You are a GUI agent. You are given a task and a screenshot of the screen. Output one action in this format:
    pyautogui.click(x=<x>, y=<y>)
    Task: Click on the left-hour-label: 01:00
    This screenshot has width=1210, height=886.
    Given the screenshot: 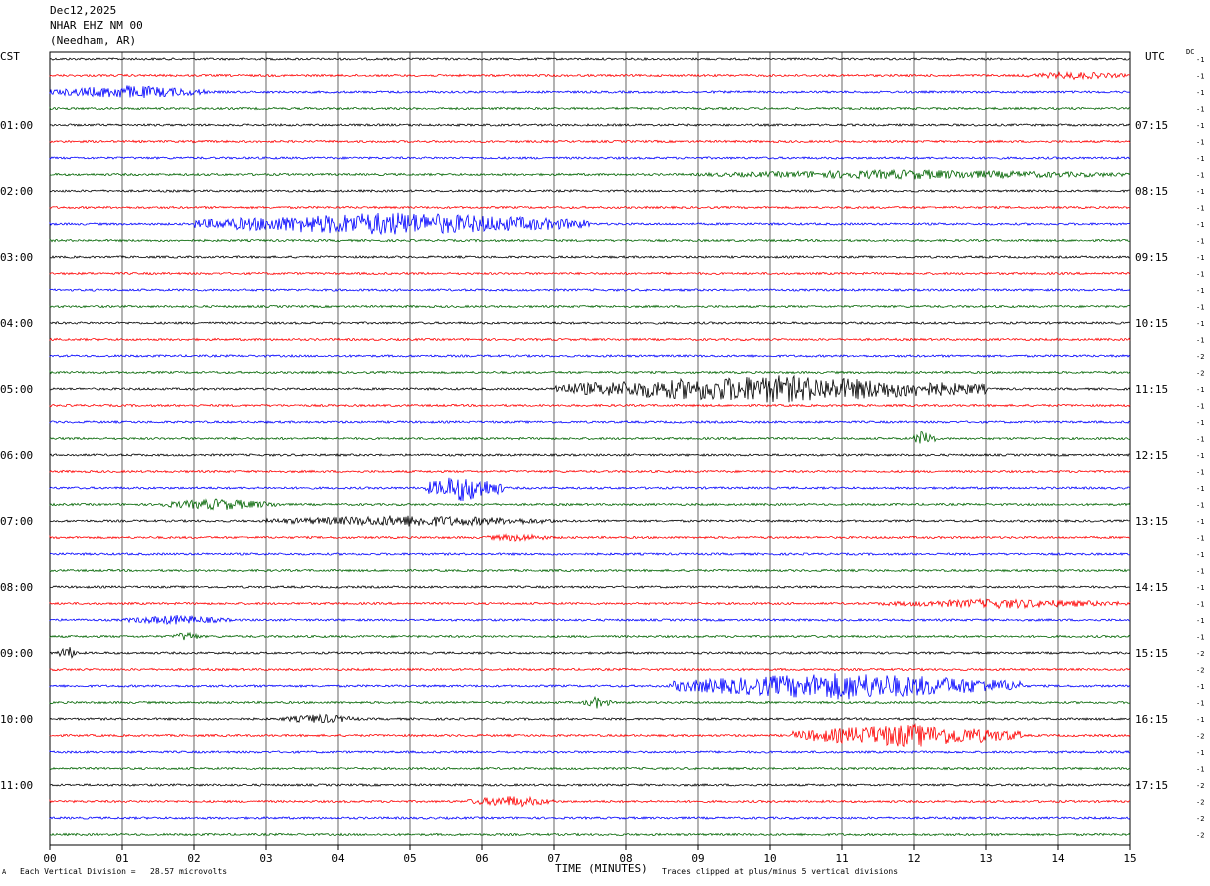 What is the action you would take?
    pyautogui.click(x=16, y=125)
    